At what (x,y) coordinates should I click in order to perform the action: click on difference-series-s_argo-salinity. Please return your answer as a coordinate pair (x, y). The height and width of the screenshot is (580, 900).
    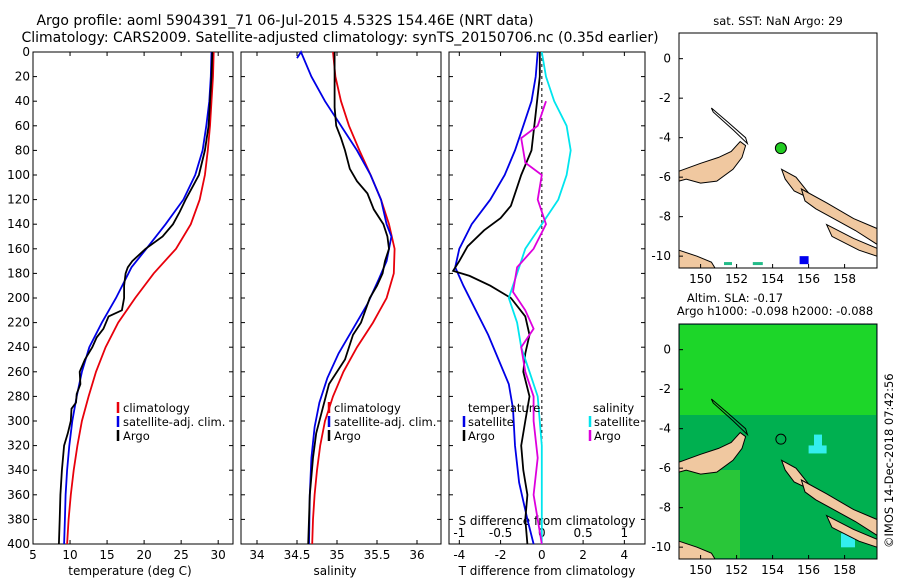
    Looking at the image, I should click on (529, 322).